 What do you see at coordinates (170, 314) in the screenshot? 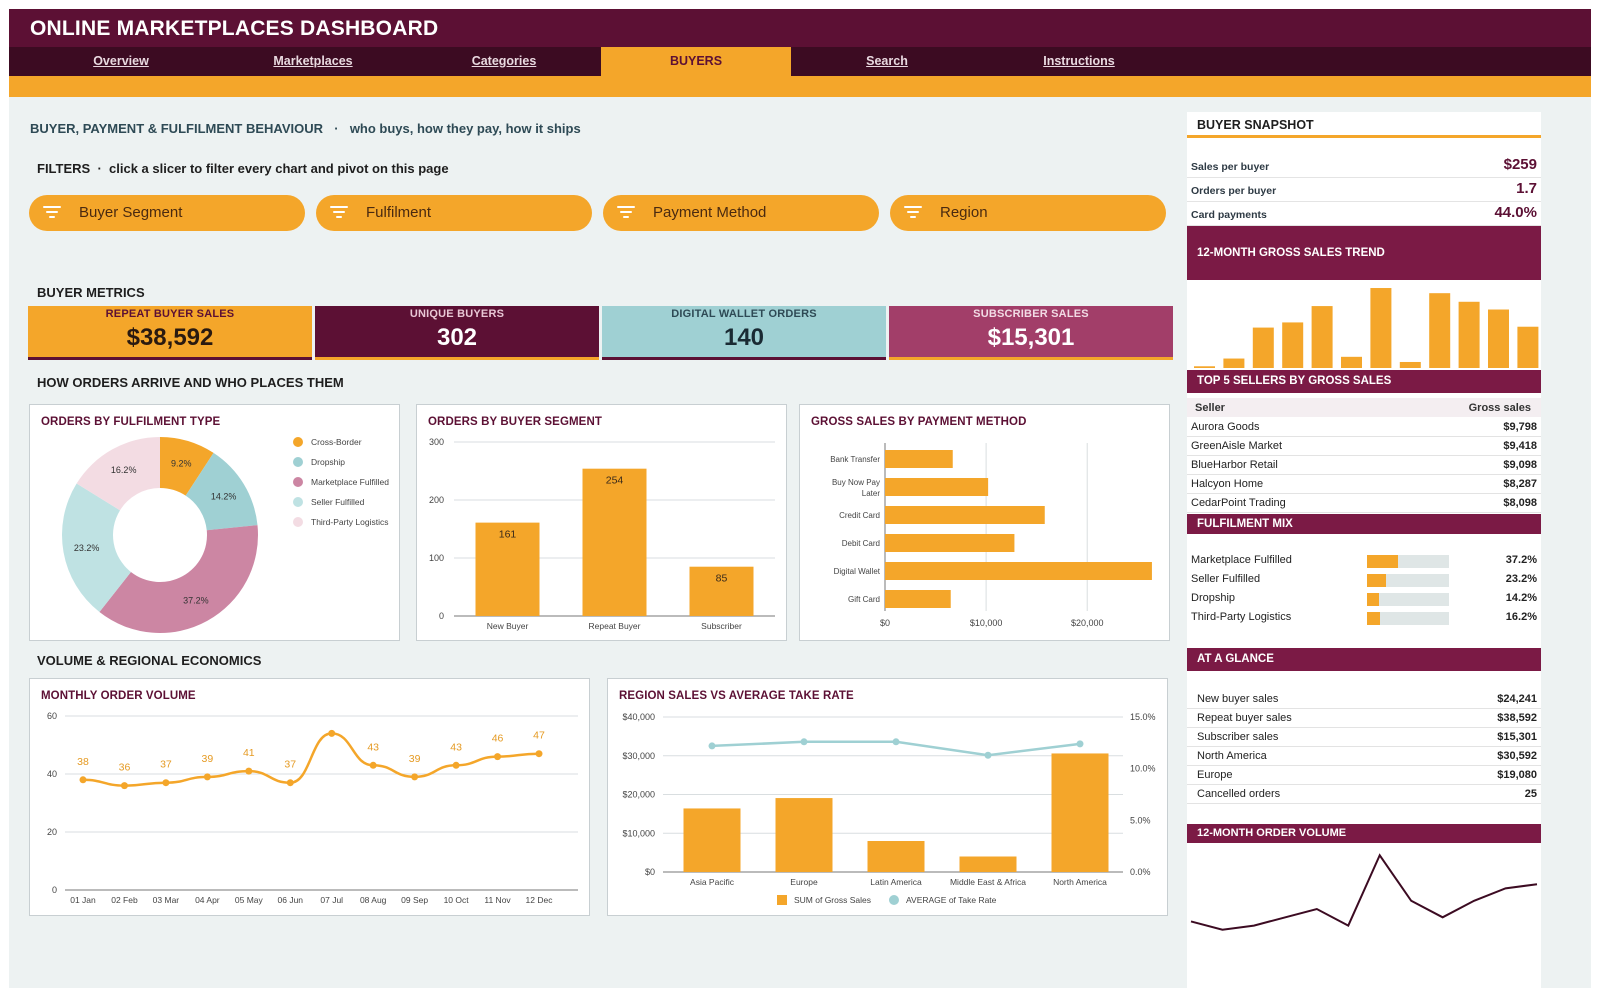
I see `kpi-label: REPEAT BUYER SALES` at bounding box center [170, 314].